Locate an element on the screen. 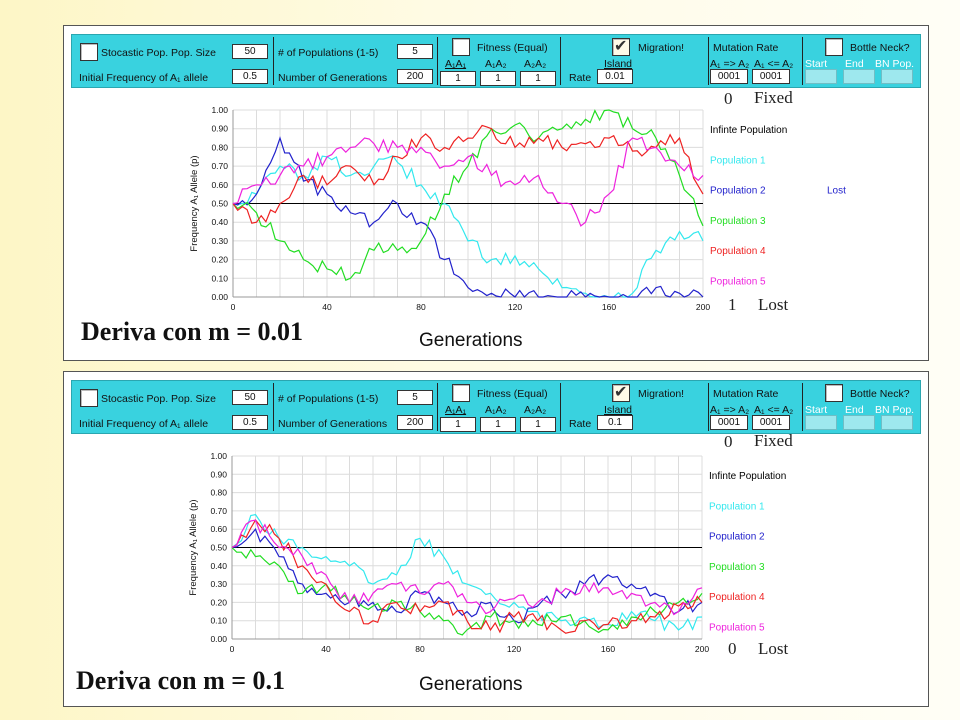  migration-label: Migration! is located at coordinates (661, 48).